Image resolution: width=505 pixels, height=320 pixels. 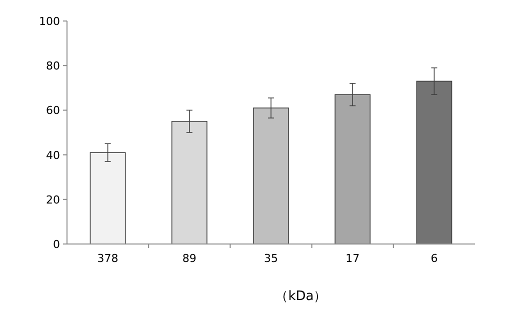 I want to click on x-tick-label: 17, so click(x=353, y=258).